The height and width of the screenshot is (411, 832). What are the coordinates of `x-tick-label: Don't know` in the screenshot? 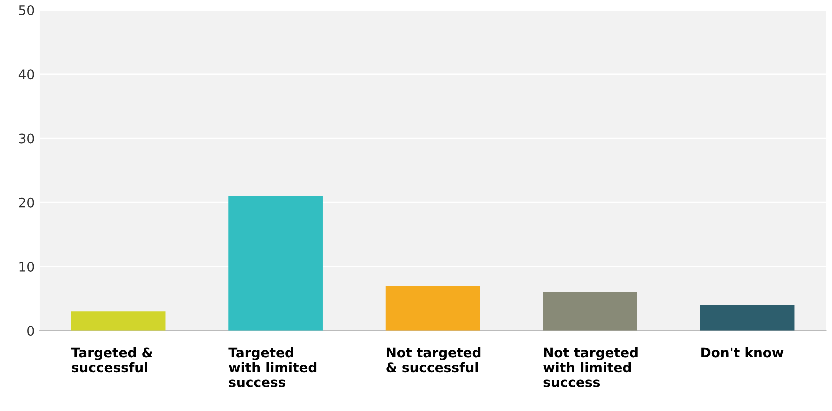 It's located at (743, 353).